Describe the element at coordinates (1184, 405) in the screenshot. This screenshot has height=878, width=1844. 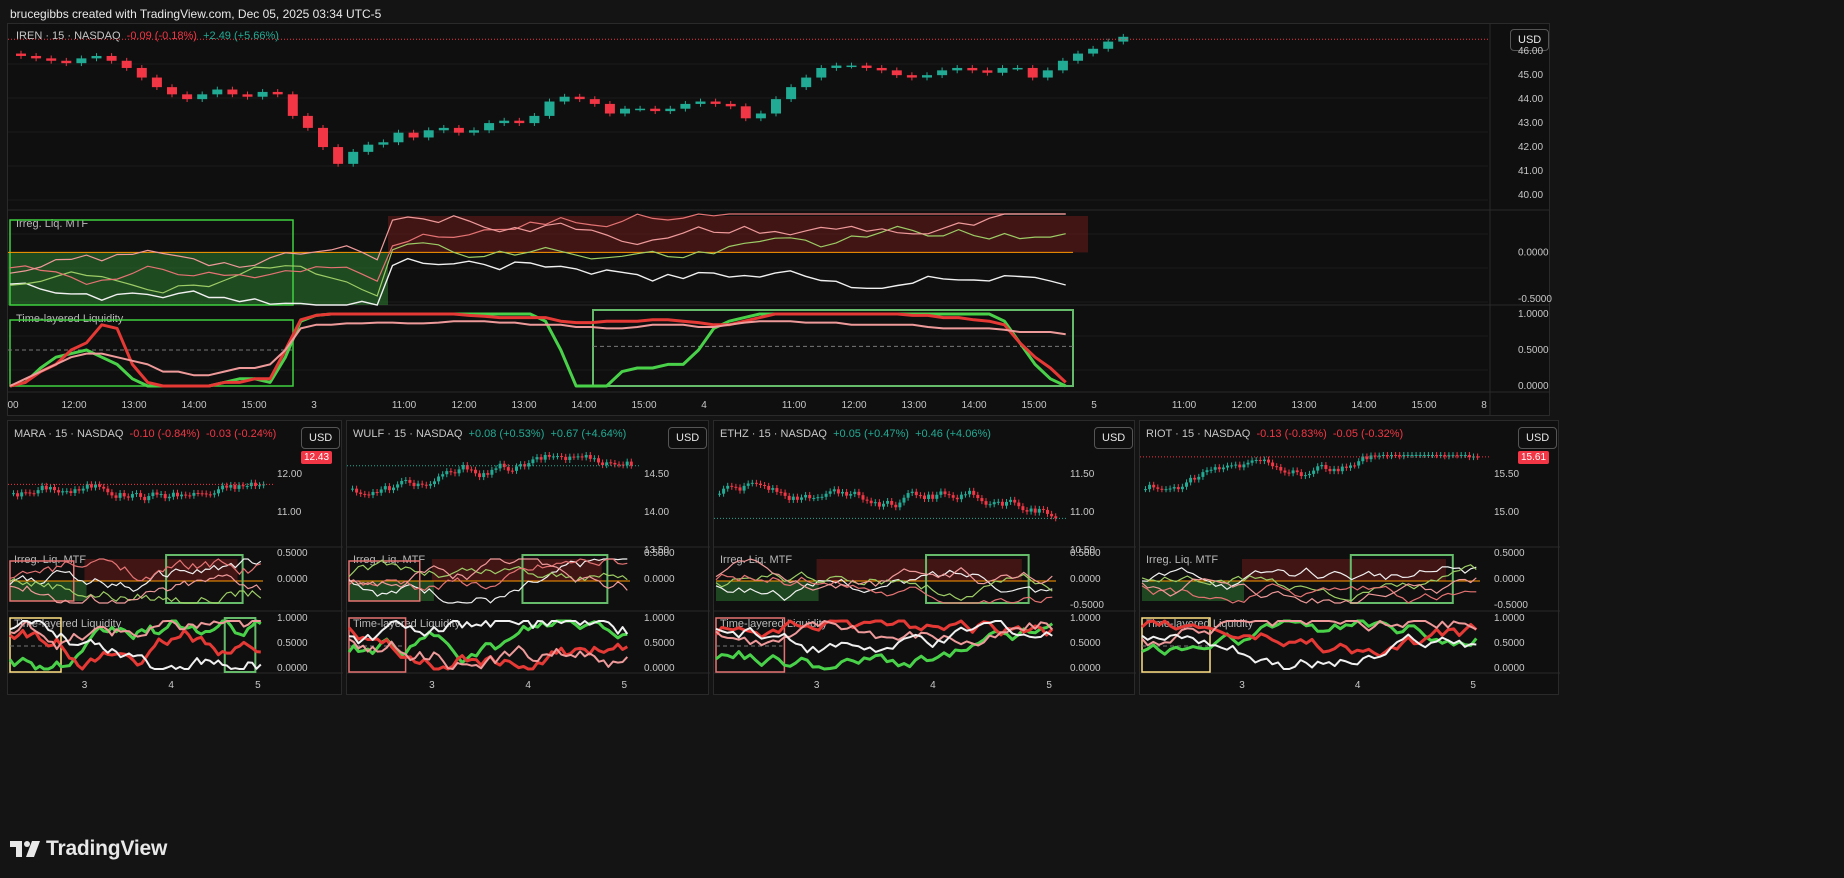
I see `time-tick: 11:00` at that location.